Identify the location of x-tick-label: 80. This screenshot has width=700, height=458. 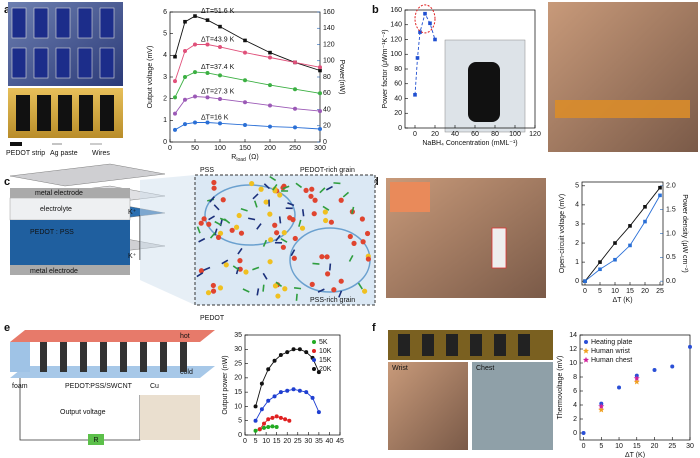
(495, 134).